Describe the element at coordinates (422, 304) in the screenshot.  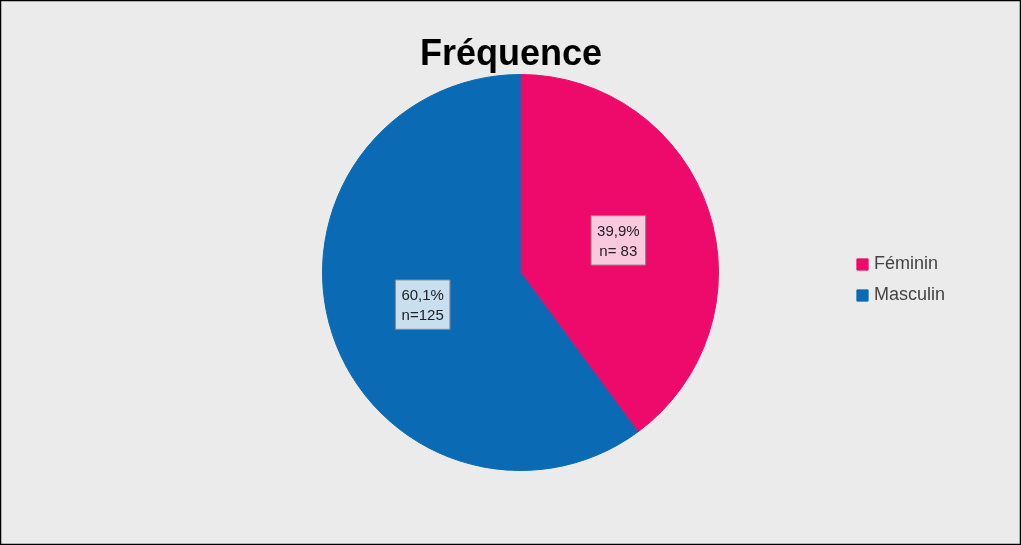
I see `data-label: 60,1% n=125` at that location.